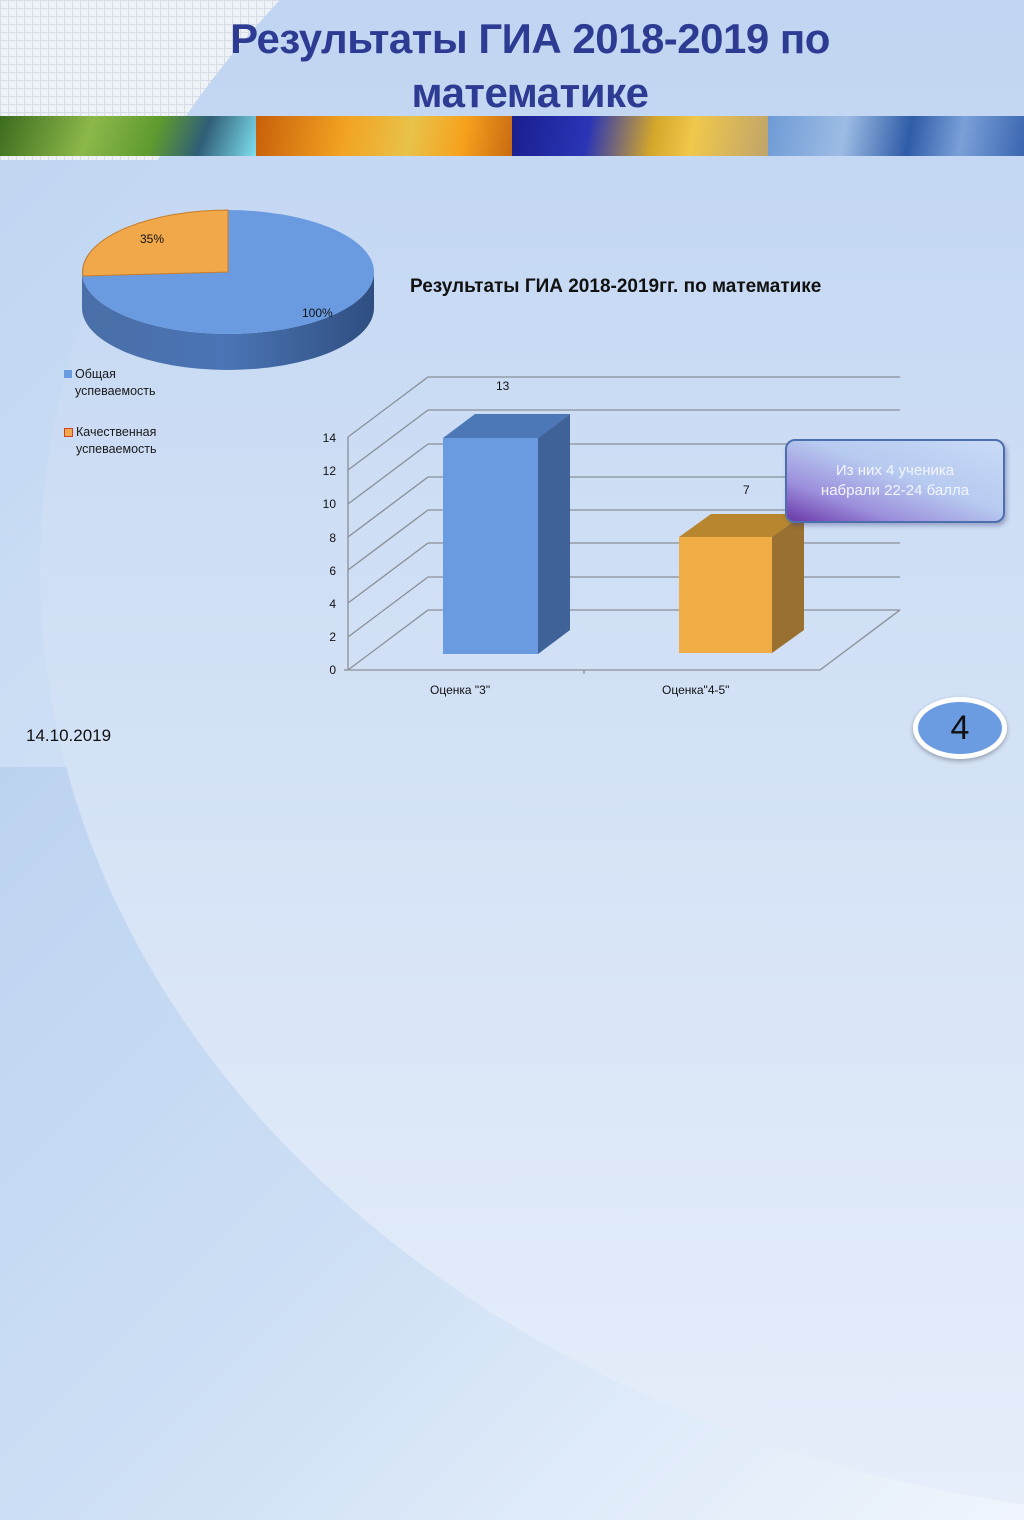  I want to click on pie-label-35: 35%, so click(152, 239).